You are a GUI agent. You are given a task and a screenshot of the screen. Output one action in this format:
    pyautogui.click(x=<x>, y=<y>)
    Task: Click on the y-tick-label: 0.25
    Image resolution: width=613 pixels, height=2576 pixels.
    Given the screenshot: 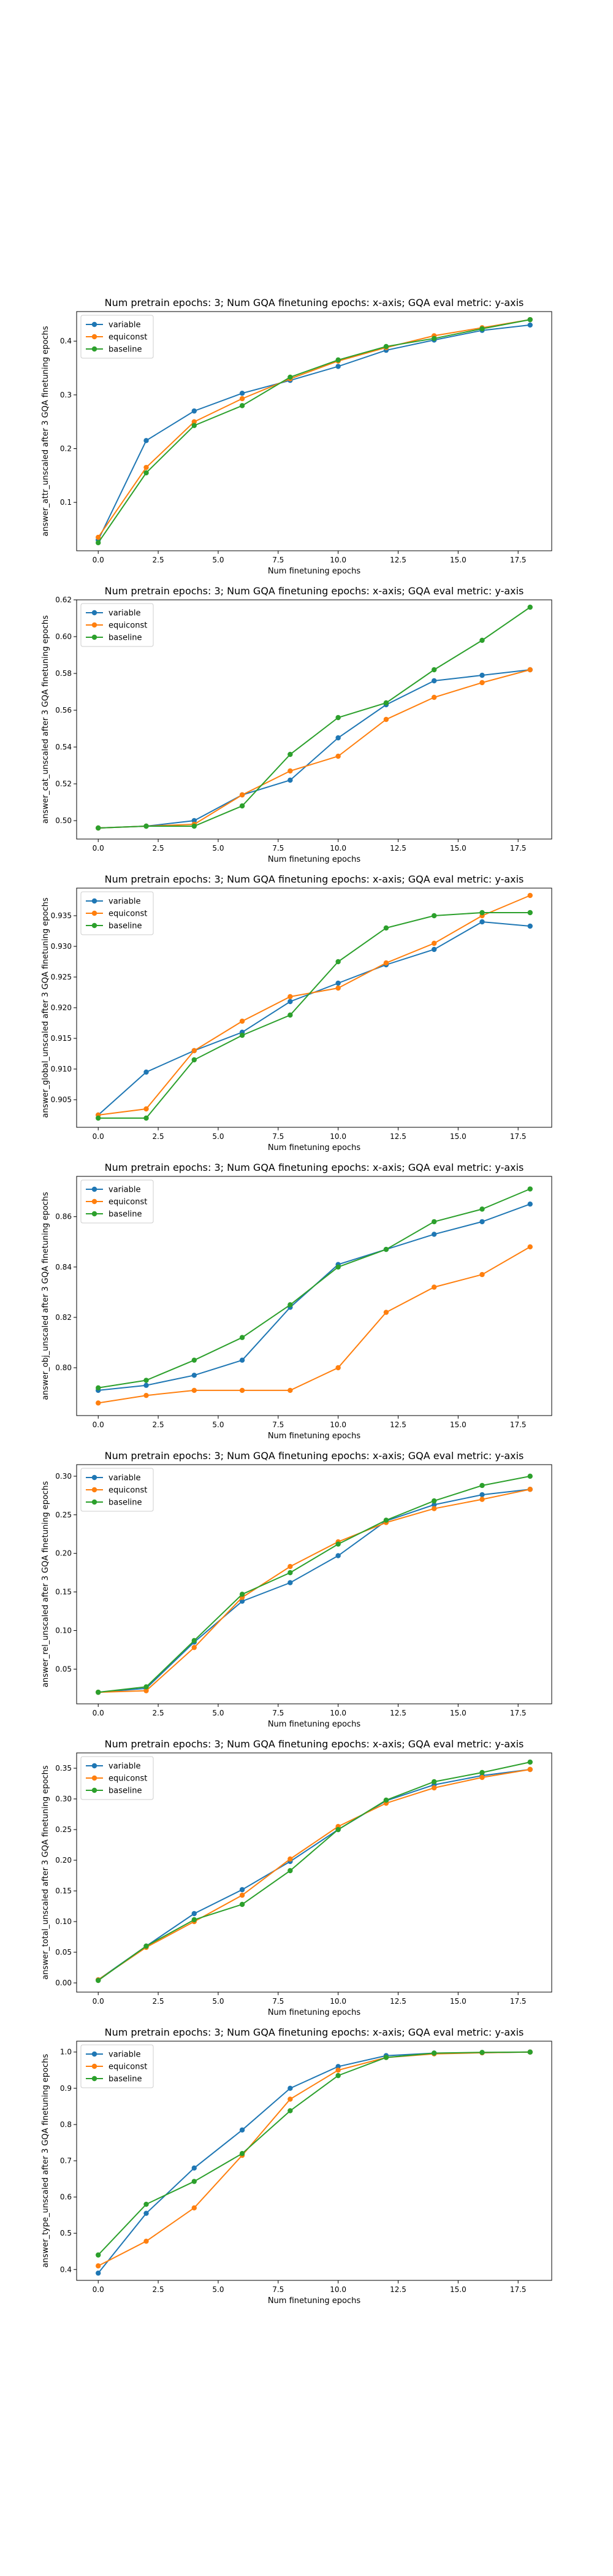 What is the action you would take?
    pyautogui.click(x=63, y=1515)
    